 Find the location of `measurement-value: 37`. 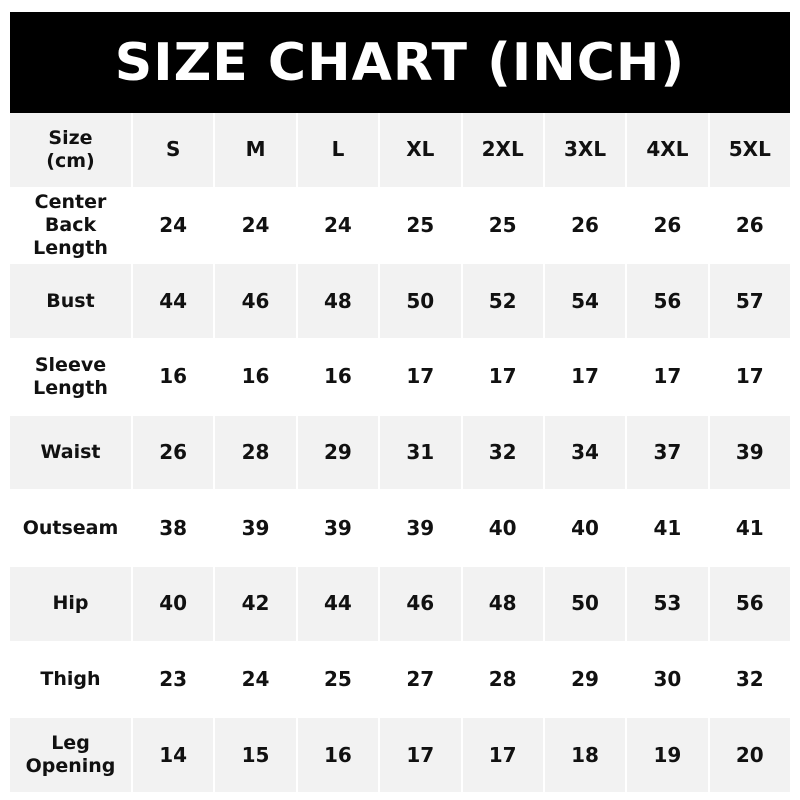

measurement-value: 37 is located at coordinates (667, 452).